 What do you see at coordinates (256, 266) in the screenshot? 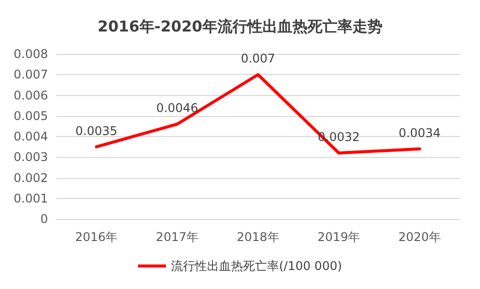
I see `legend-label: 流行性出血热死亡率(/100 000)` at bounding box center [256, 266].